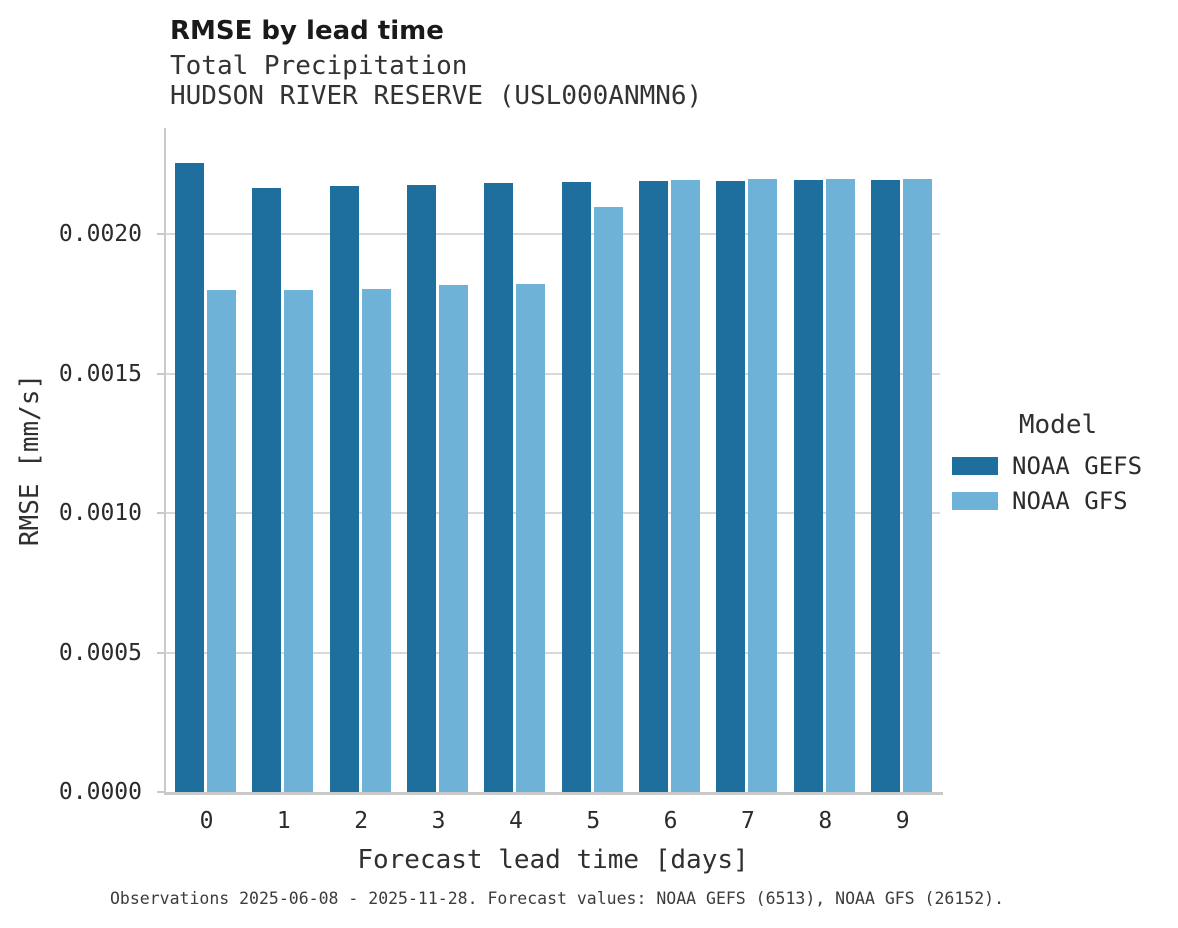 The width and height of the screenshot is (1178, 928). What do you see at coordinates (100, 513) in the screenshot?
I see `y-tick-label-0.0010: 0.0010` at bounding box center [100, 513].